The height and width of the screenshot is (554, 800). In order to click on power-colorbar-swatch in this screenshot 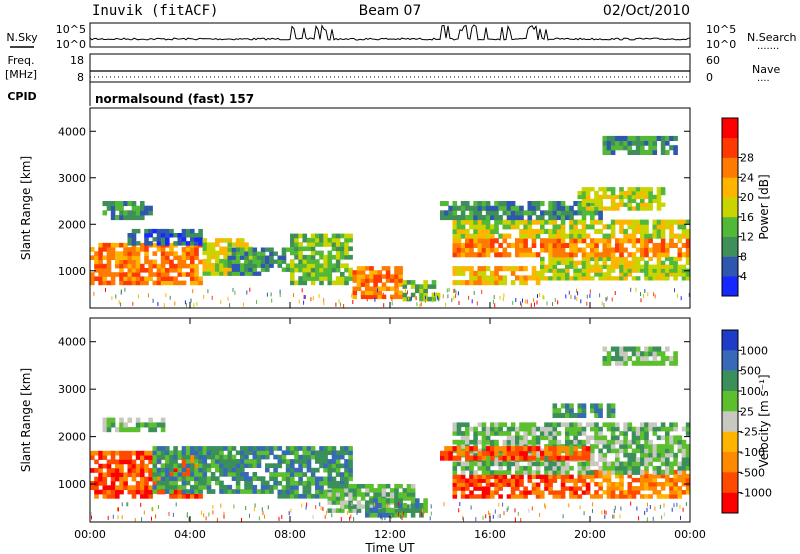, I will do `click(730, 128)`.